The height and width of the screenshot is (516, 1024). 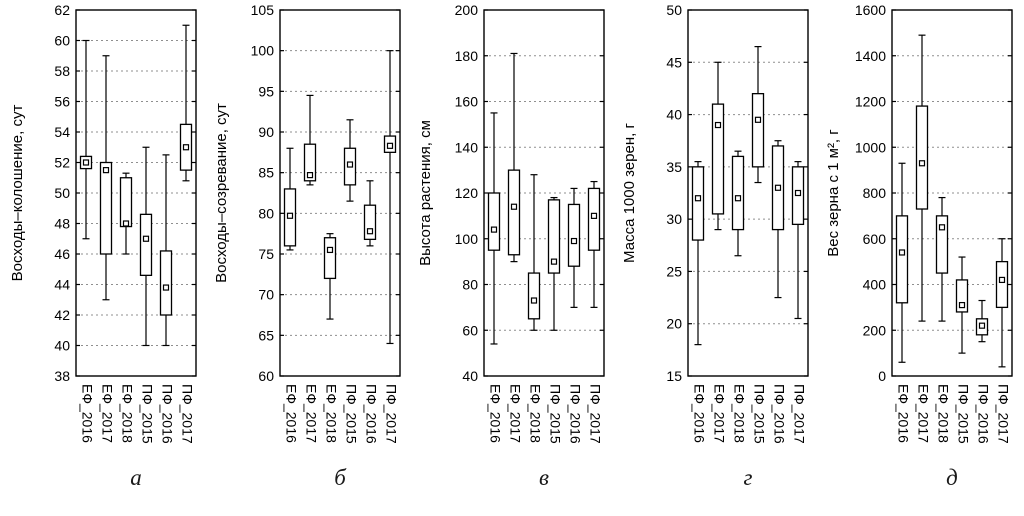 I want to click on y-tick-label: 58, so click(x=62, y=71).